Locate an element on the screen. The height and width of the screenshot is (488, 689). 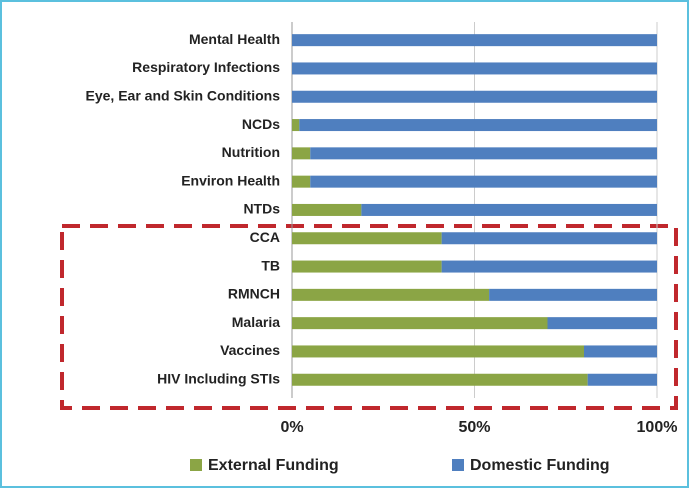
y-tick-label: Environ Health is located at coordinates (230, 180).